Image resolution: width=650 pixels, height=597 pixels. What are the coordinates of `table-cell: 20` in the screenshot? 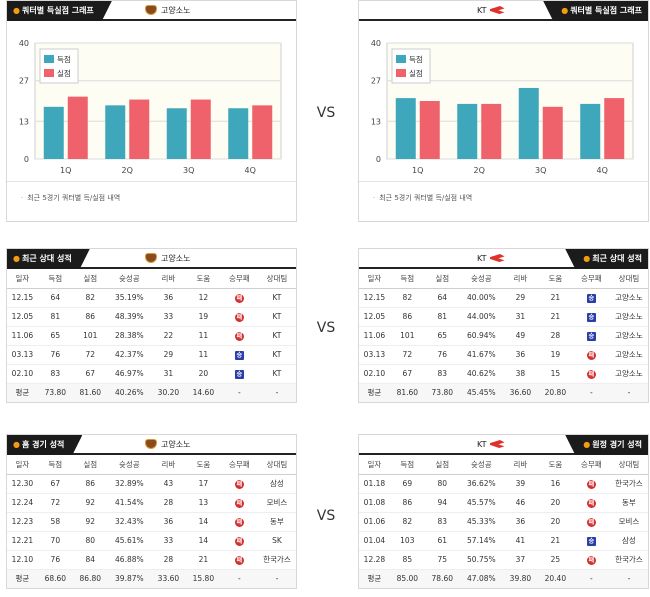 It's located at (555, 503).